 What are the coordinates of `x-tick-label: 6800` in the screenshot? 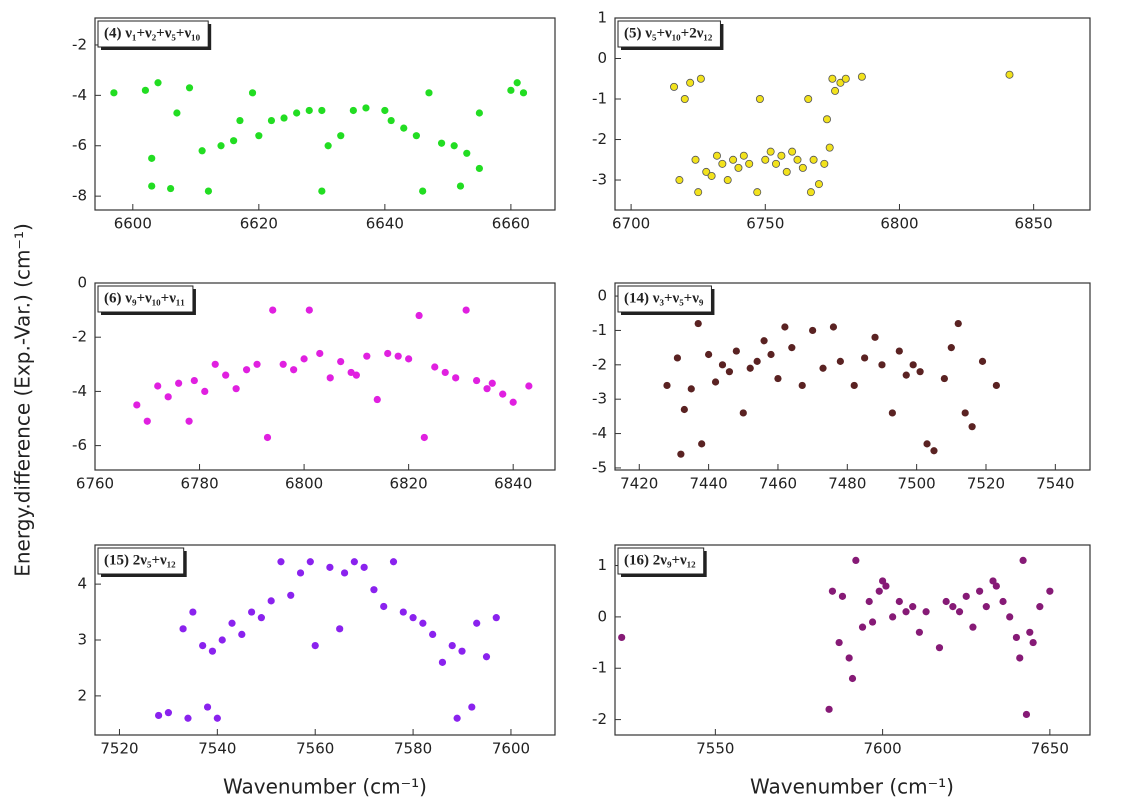 It's located at (304, 484).